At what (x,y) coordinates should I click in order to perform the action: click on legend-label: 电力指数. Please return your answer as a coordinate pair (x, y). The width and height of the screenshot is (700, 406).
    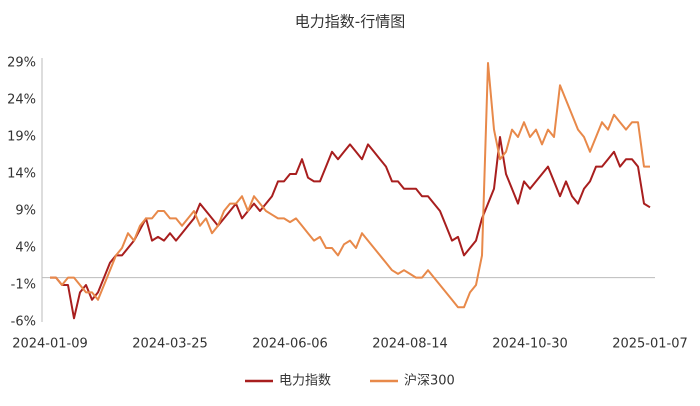
    Looking at the image, I should click on (305, 381).